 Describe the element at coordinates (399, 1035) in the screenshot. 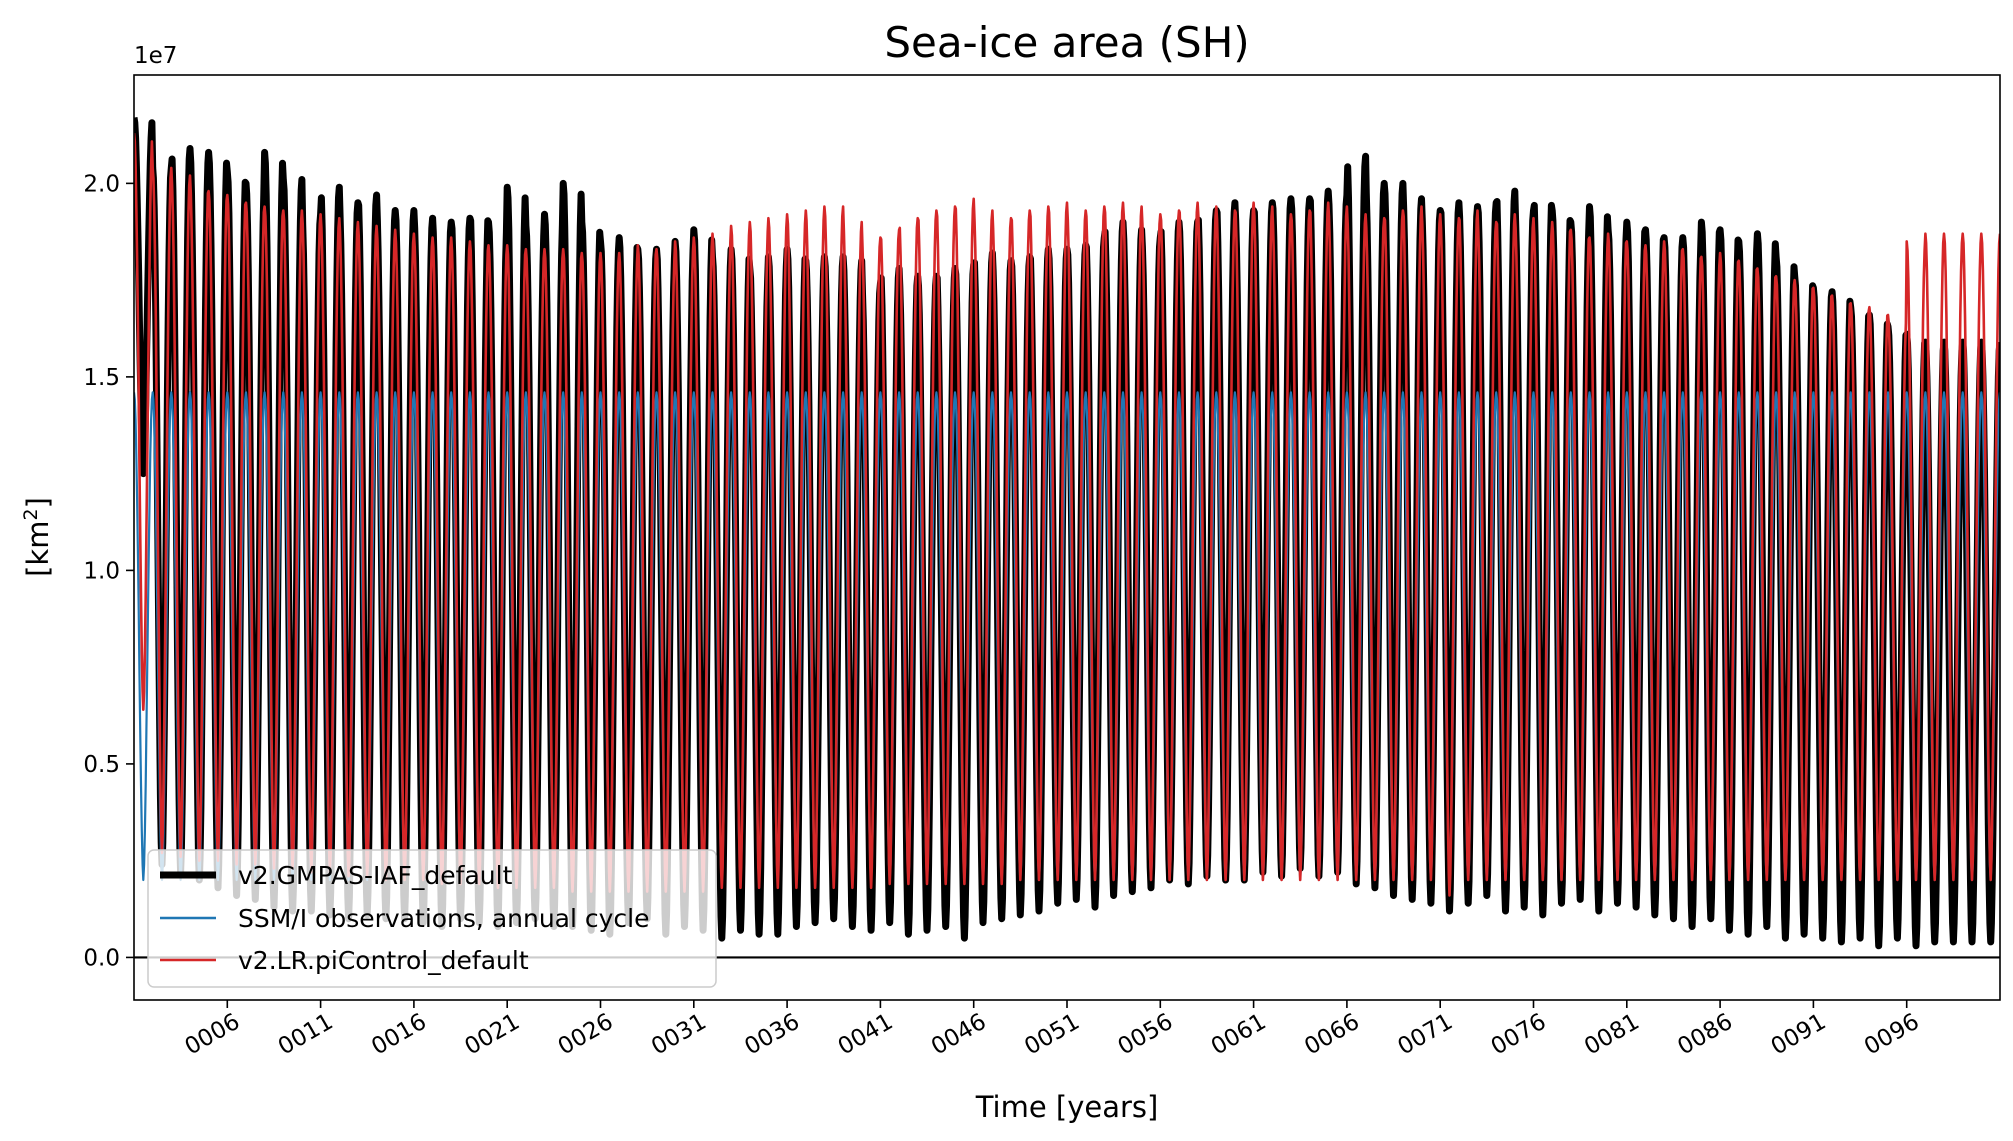

I see `x-tick-label: 0016` at that location.